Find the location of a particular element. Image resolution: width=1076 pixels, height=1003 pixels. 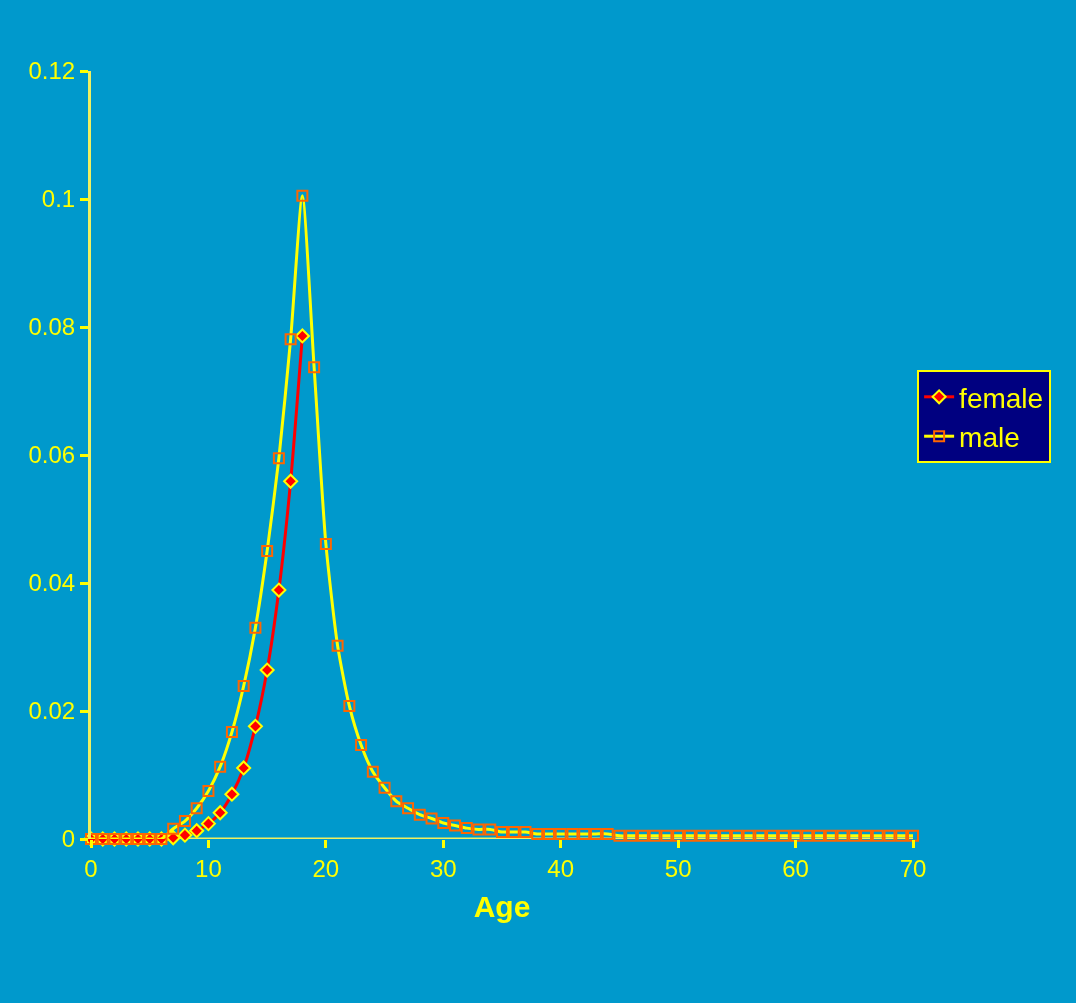

y-tick-label: 0 is located at coordinates (68, 839).